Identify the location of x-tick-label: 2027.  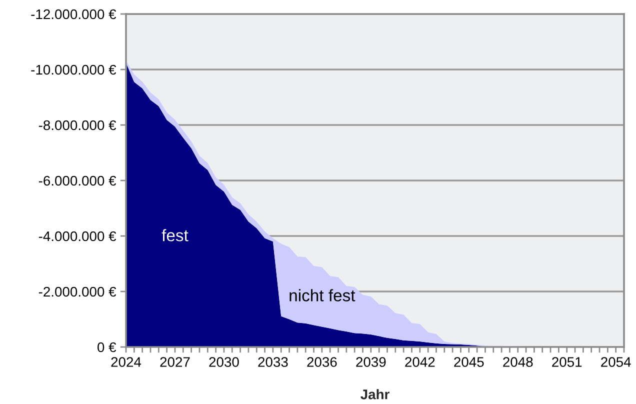
(175, 362).